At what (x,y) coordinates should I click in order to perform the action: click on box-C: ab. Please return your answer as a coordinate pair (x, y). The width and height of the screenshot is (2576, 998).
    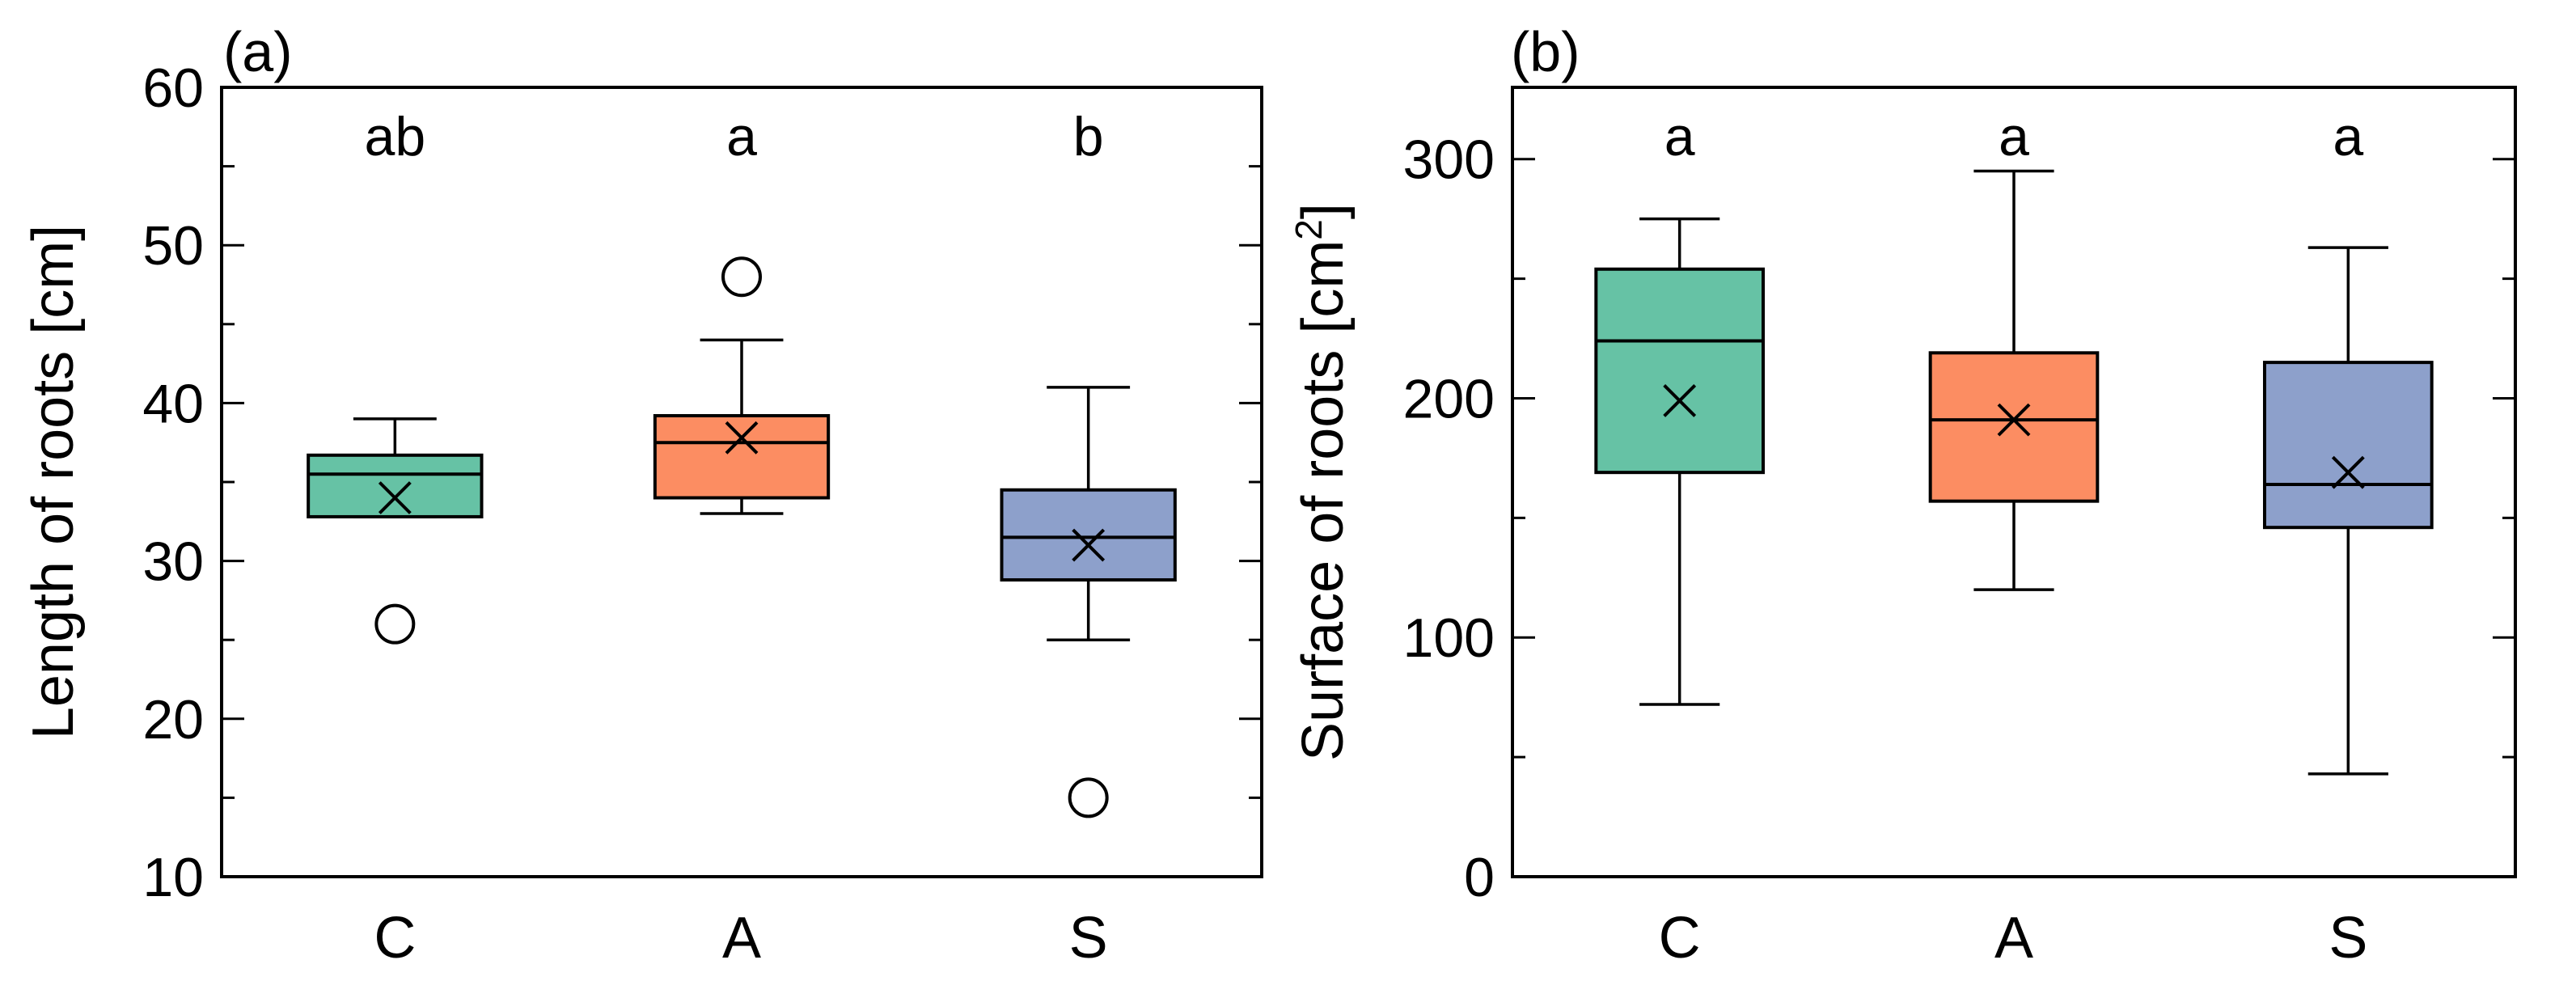
    Looking at the image, I should click on (396, 375).